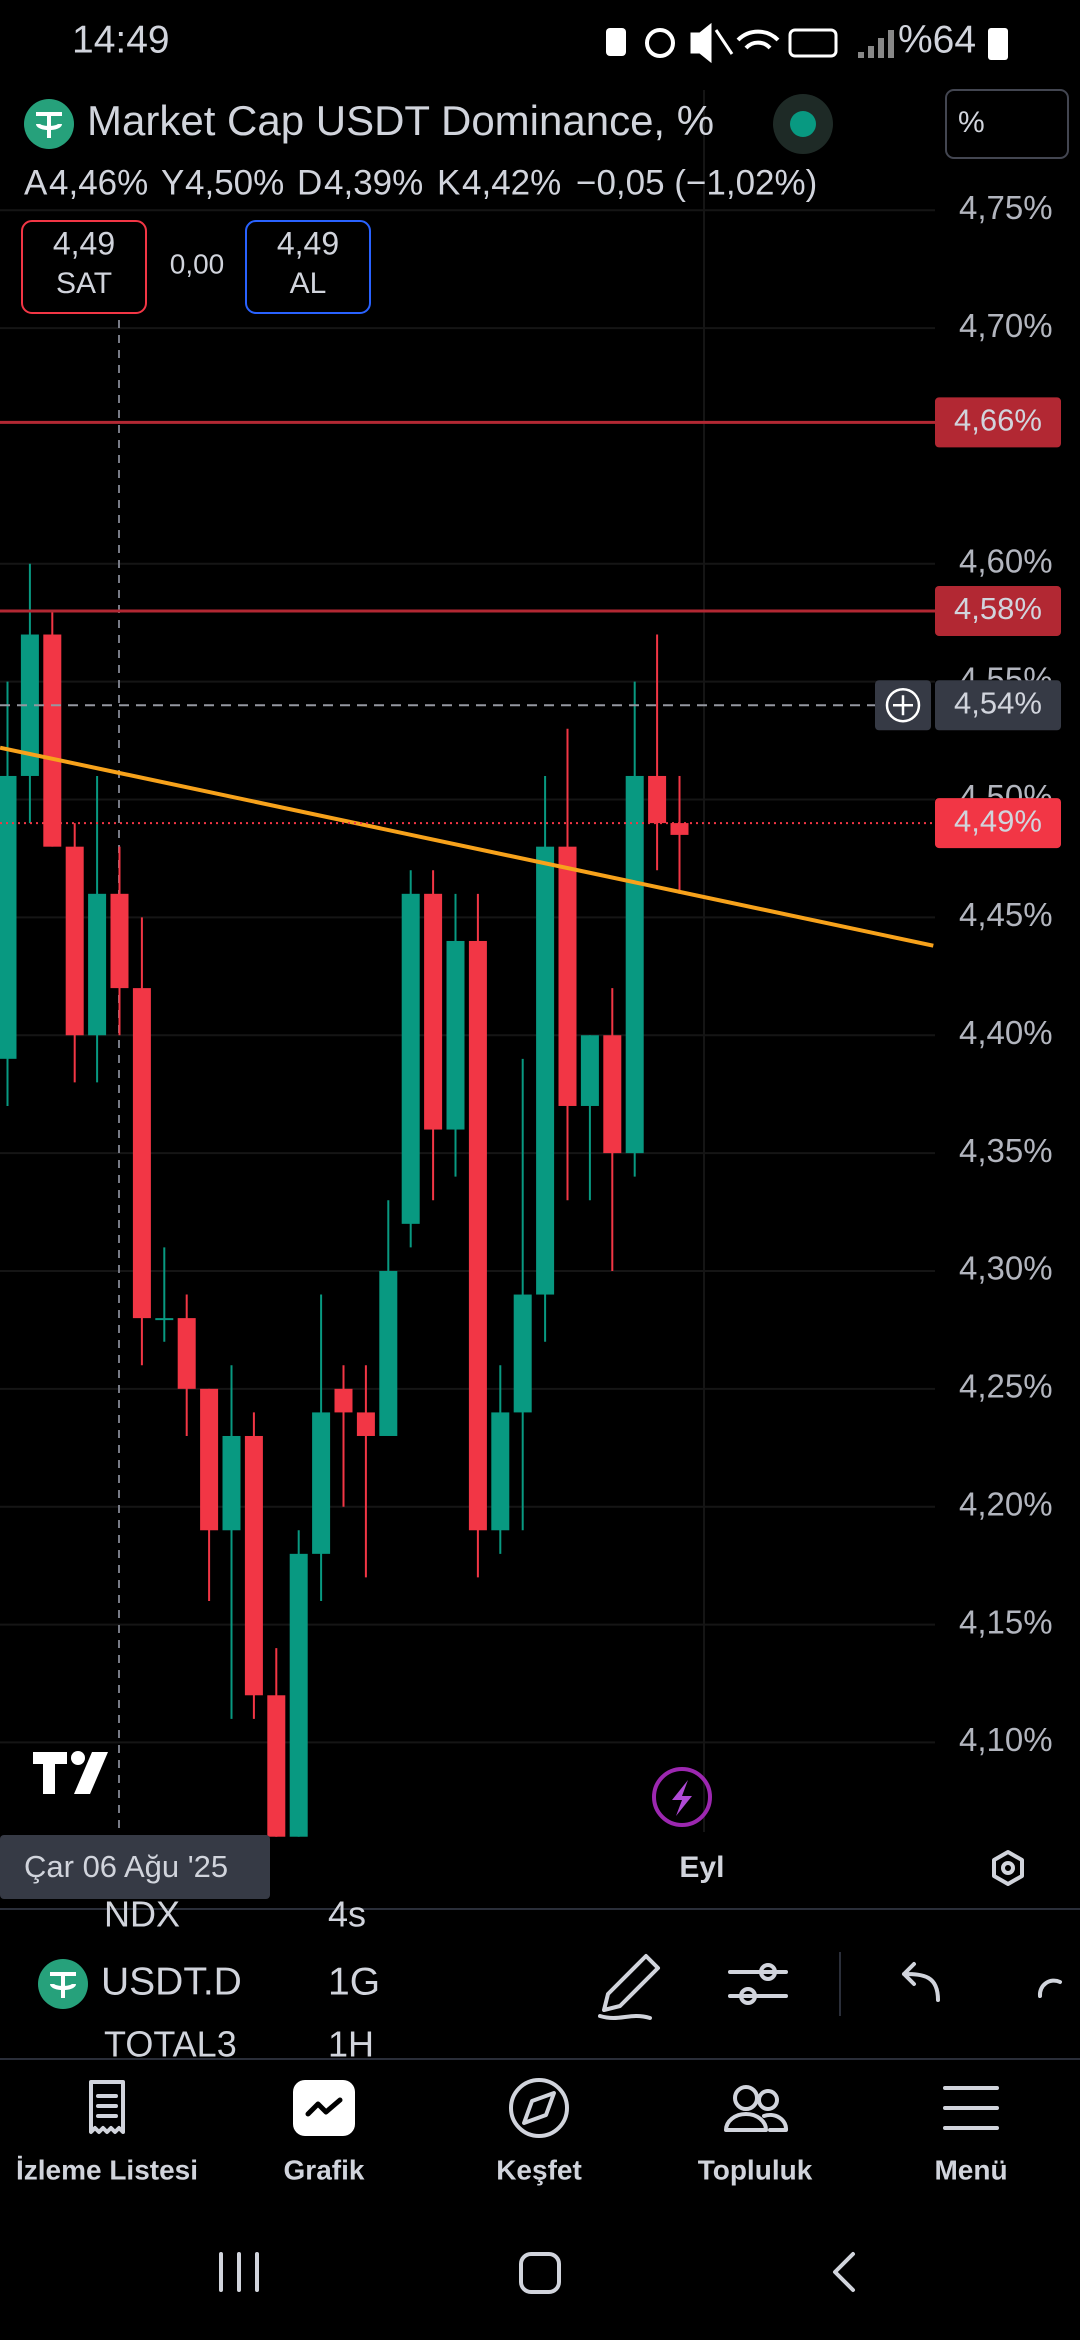  I want to click on price-label: 4,58%, so click(998, 608).